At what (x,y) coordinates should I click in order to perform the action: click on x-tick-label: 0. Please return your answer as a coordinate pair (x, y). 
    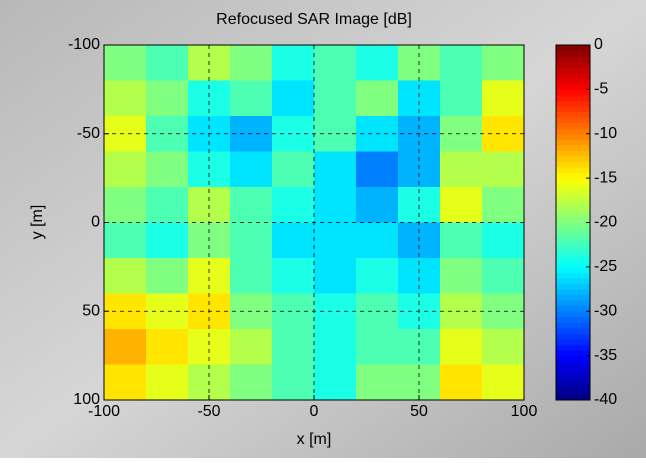
    Looking at the image, I should click on (314, 411).